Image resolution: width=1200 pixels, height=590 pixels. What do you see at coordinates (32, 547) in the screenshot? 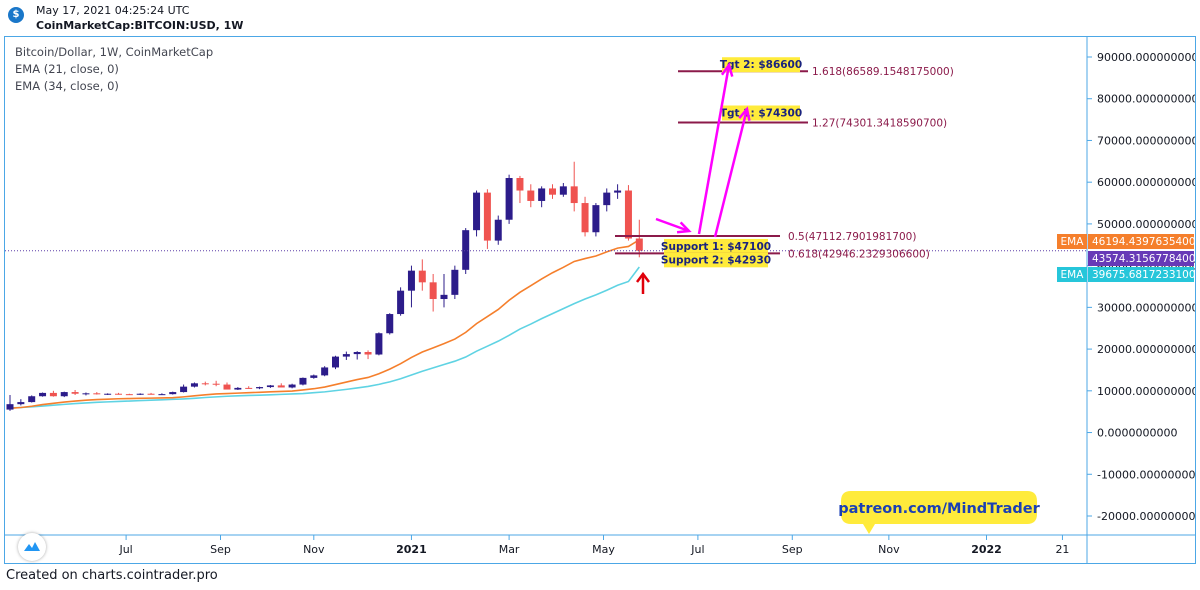
I see `tradingview-logo-icon` at bounding box center [32, 547].